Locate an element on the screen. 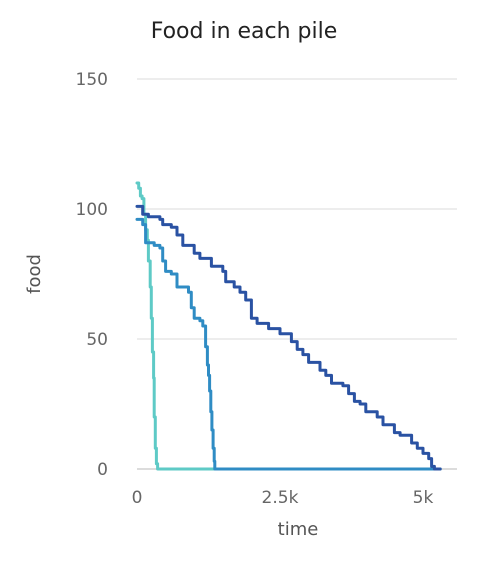  y-tick-label: 100 is located at coordinates (92, 210).